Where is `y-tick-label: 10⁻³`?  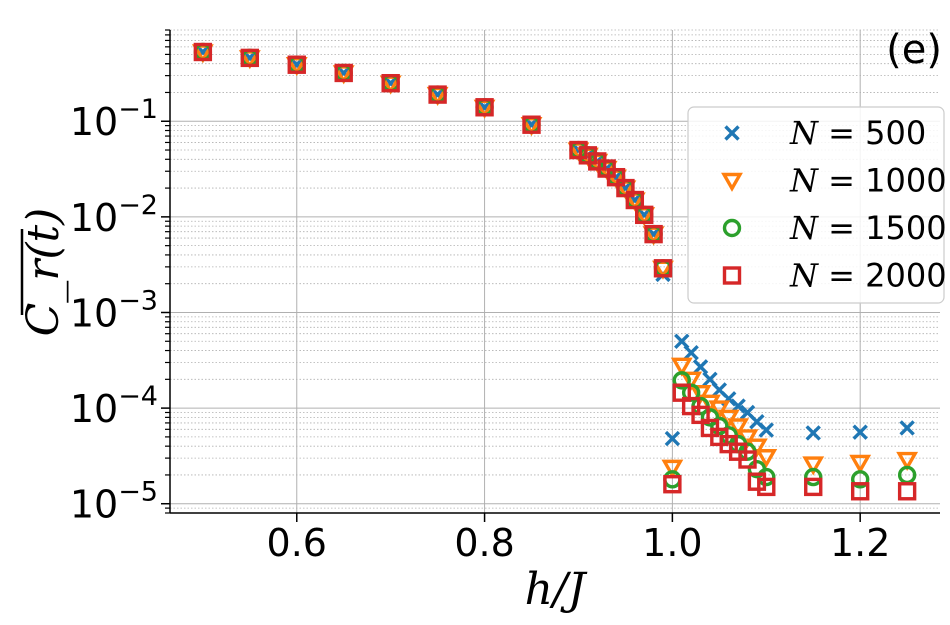
y-tick-label: 10⁻³ is located at coordinates (114, 310).